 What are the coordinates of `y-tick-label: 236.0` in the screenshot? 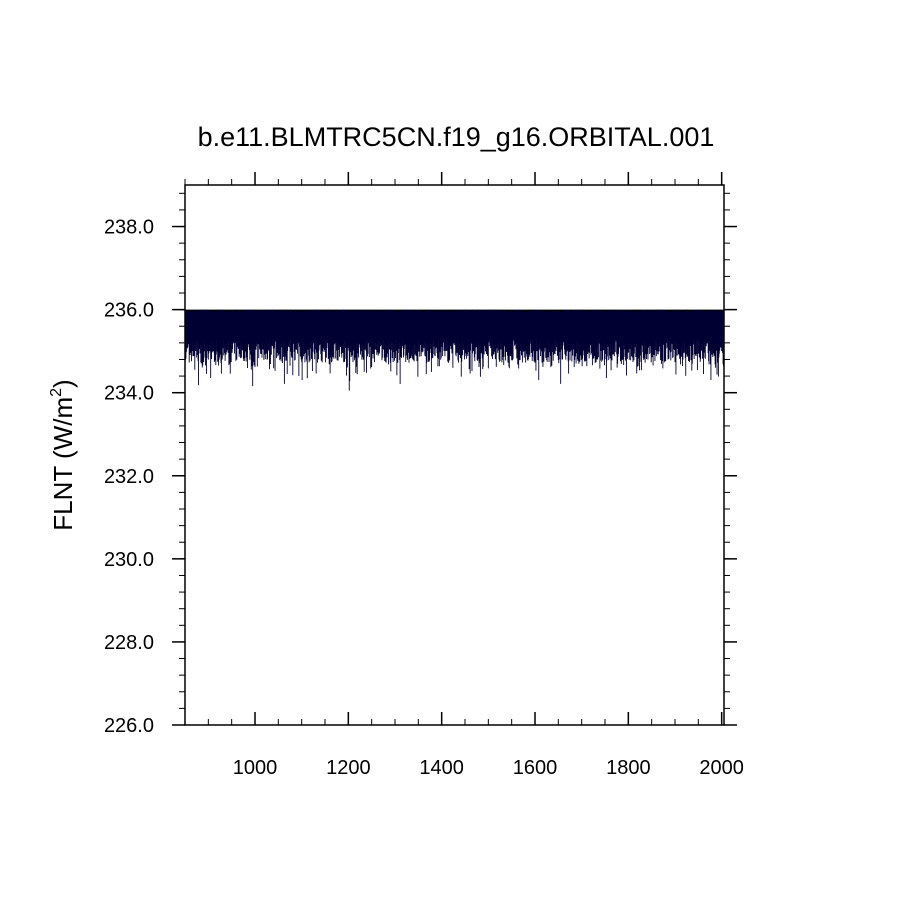 It's located at (129, 311).